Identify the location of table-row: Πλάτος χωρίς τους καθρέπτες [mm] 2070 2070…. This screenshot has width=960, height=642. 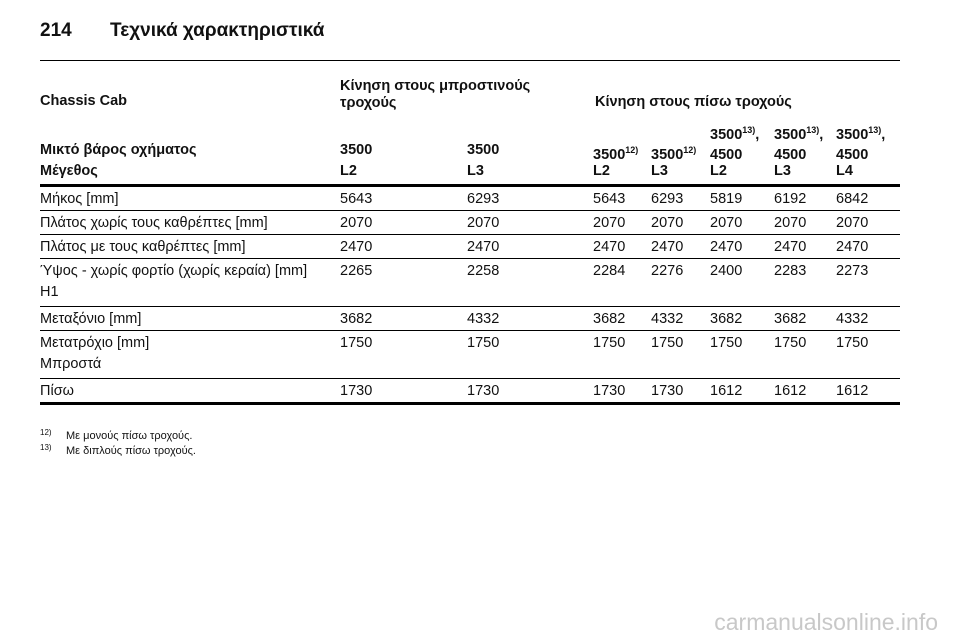
(470, 223).